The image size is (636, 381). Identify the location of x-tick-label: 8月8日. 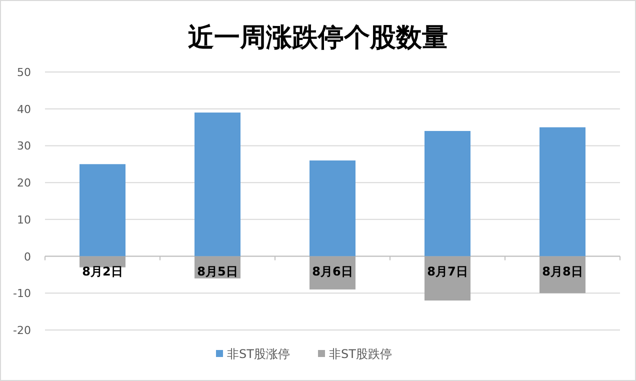
(562, 271).